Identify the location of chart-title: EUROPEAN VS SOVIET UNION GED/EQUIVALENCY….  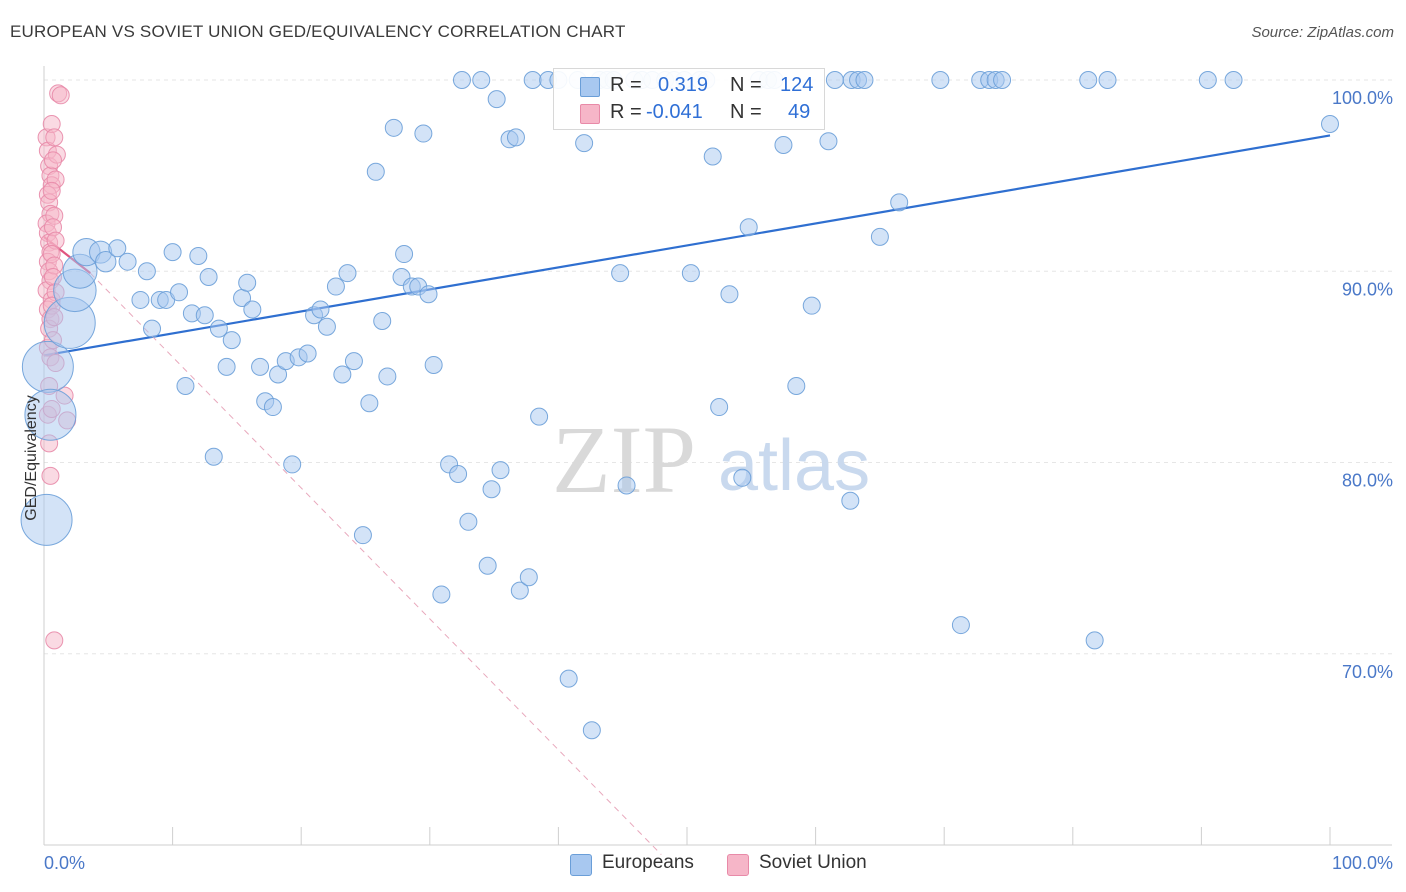
(318, 31).